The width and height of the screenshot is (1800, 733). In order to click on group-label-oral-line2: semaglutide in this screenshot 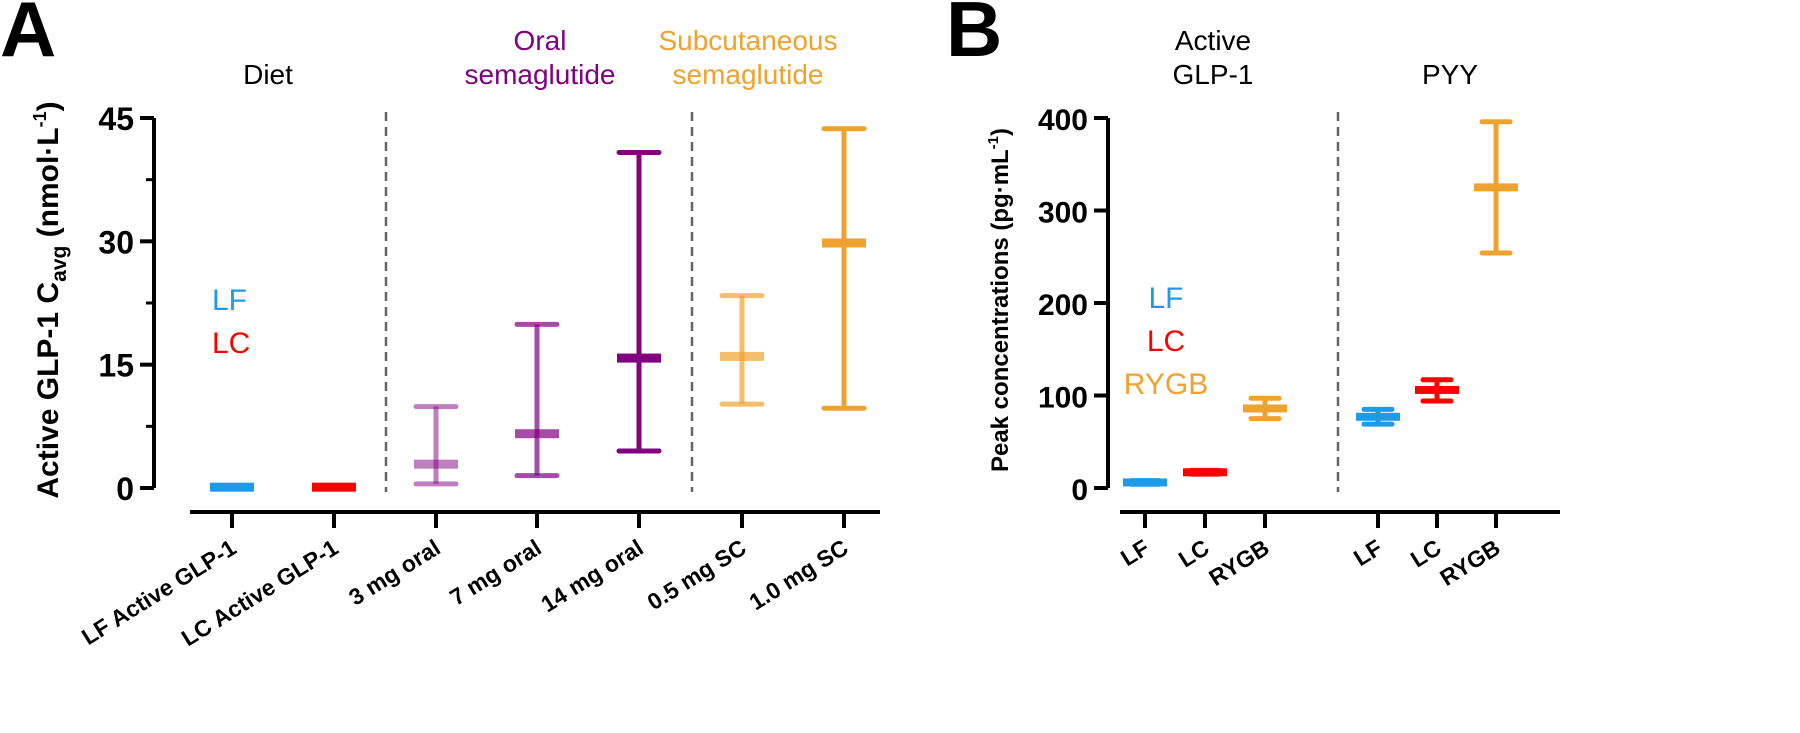, I will do `click(540, 74)`.